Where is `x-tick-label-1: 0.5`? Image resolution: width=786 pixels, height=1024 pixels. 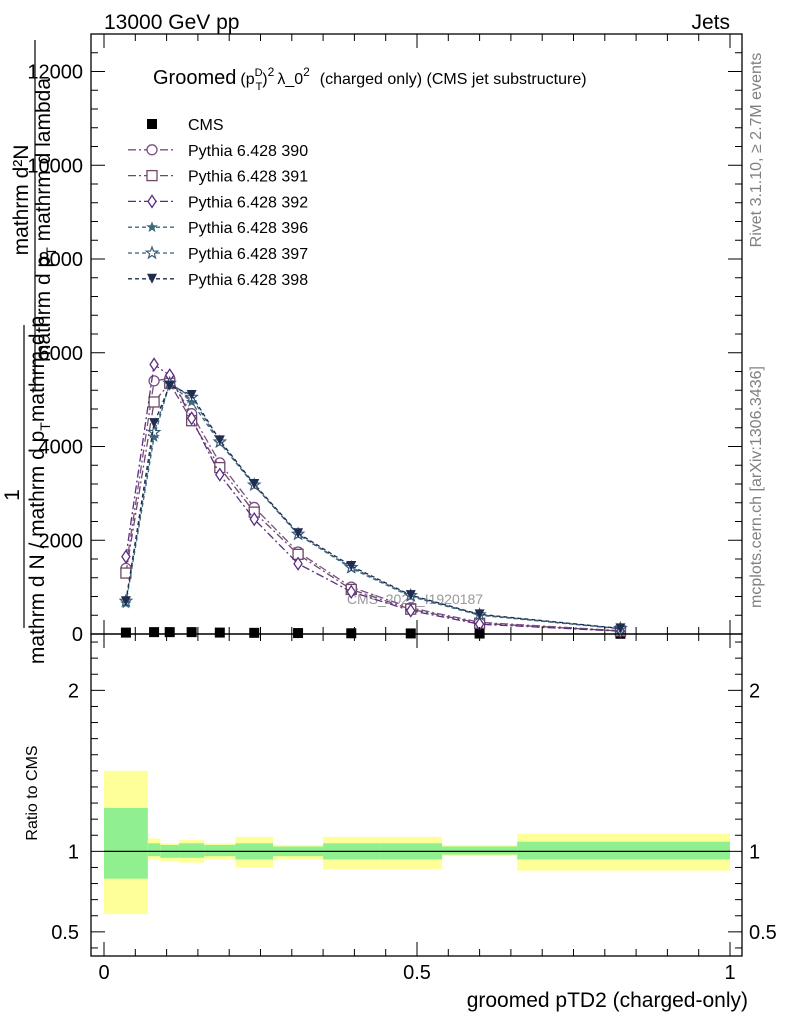
x-tick-label-1: 0.5 is located at coordinates (417, 973).